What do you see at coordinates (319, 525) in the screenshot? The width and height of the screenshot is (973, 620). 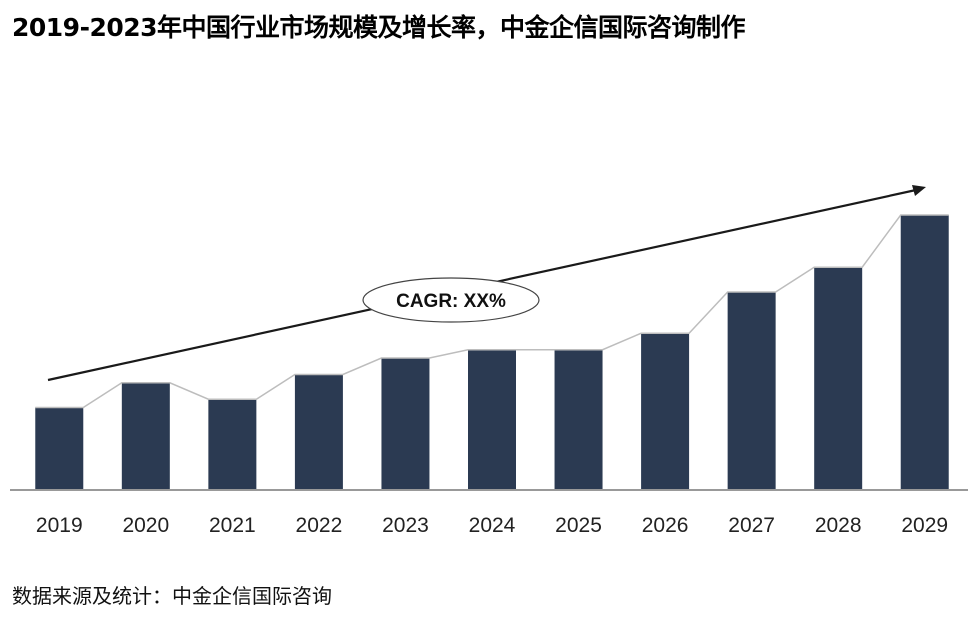 I see `x-tick-2022: 2022` at bounding box center [319, 525].